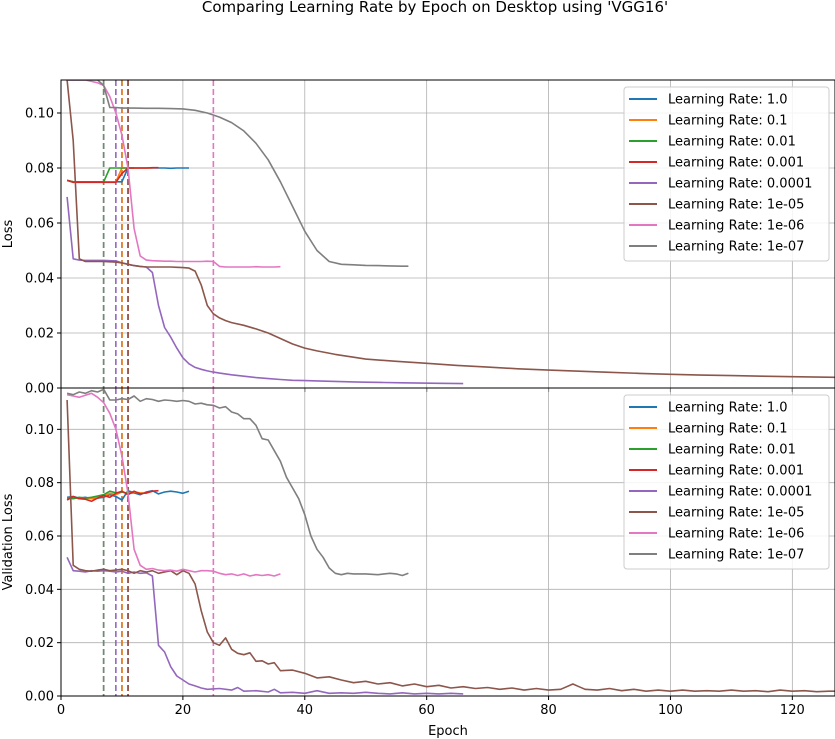  I want to click on loss-y-tick-label: 0.02, so click(39, 334).